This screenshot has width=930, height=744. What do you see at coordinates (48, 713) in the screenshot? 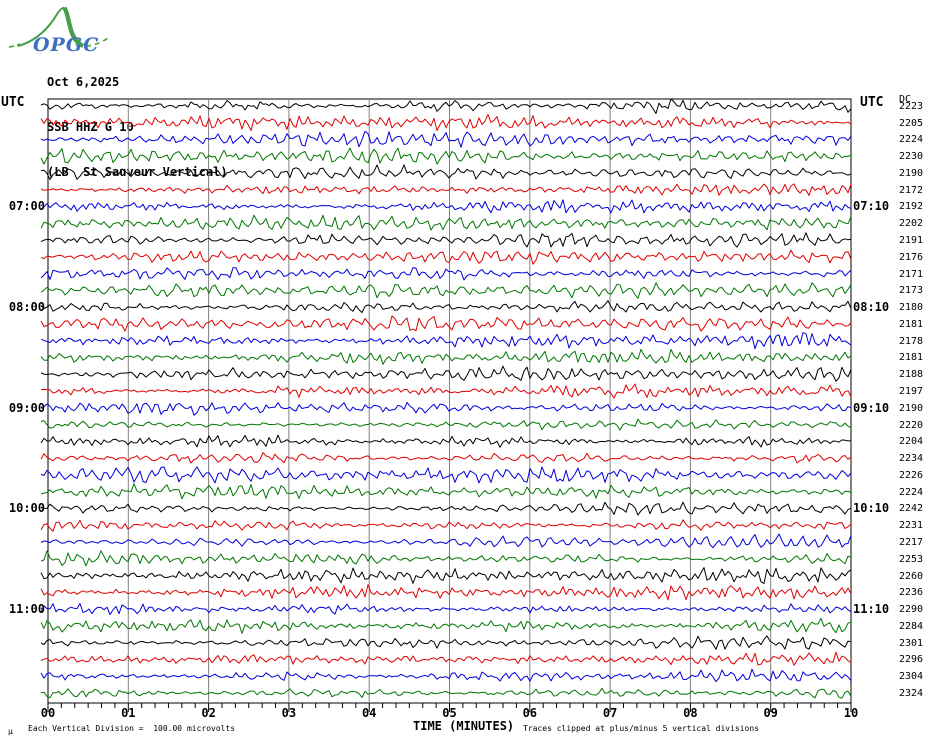
I see `x-tick-label: 00` at bounding box center [48, 713].